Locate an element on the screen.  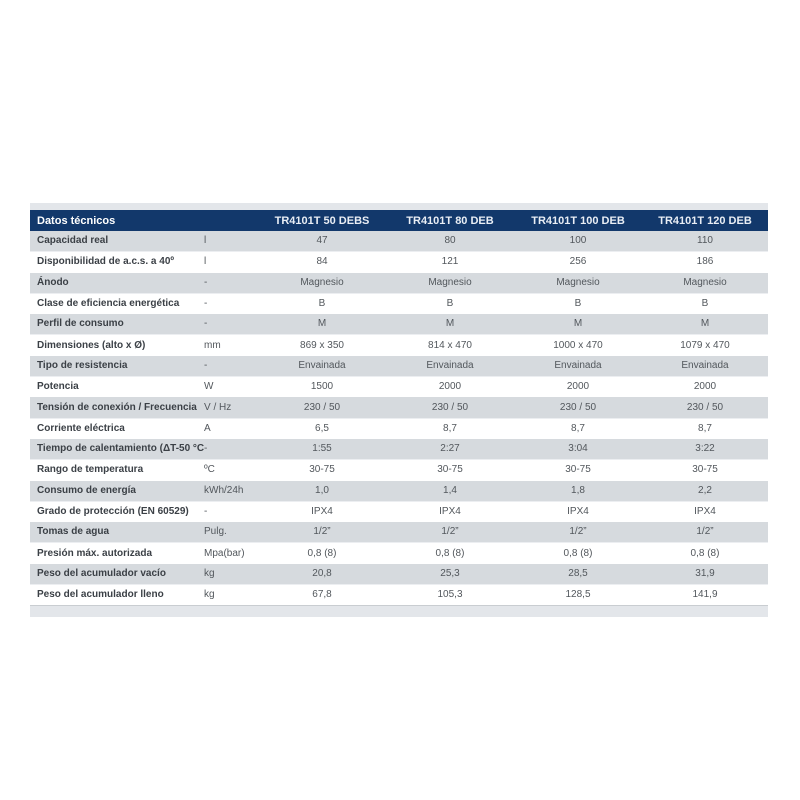
table-row: Tomas de agua Pulg. 1/2” 1/2” 1/2” 1/2” is located at coordinates (399, 532).